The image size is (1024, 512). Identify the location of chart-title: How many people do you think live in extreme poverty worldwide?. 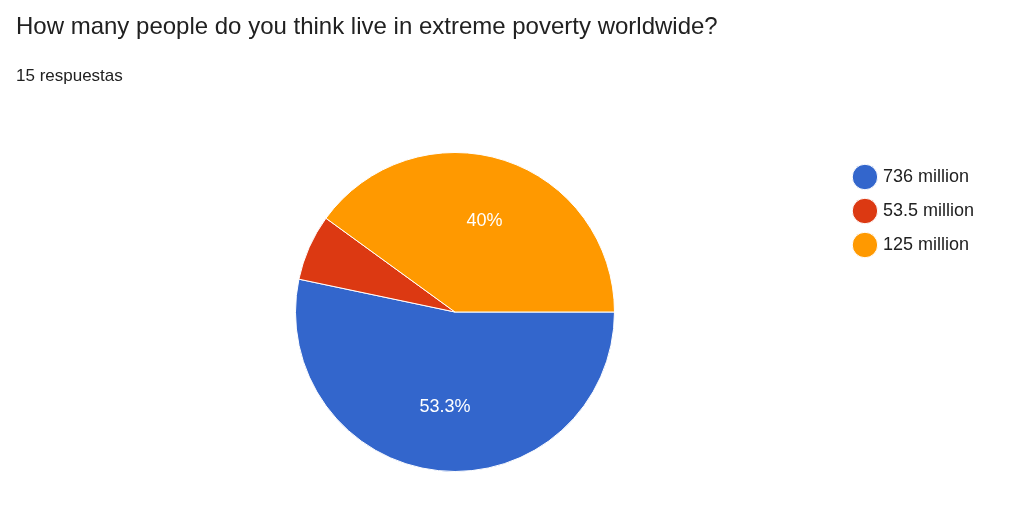
(367, 26).